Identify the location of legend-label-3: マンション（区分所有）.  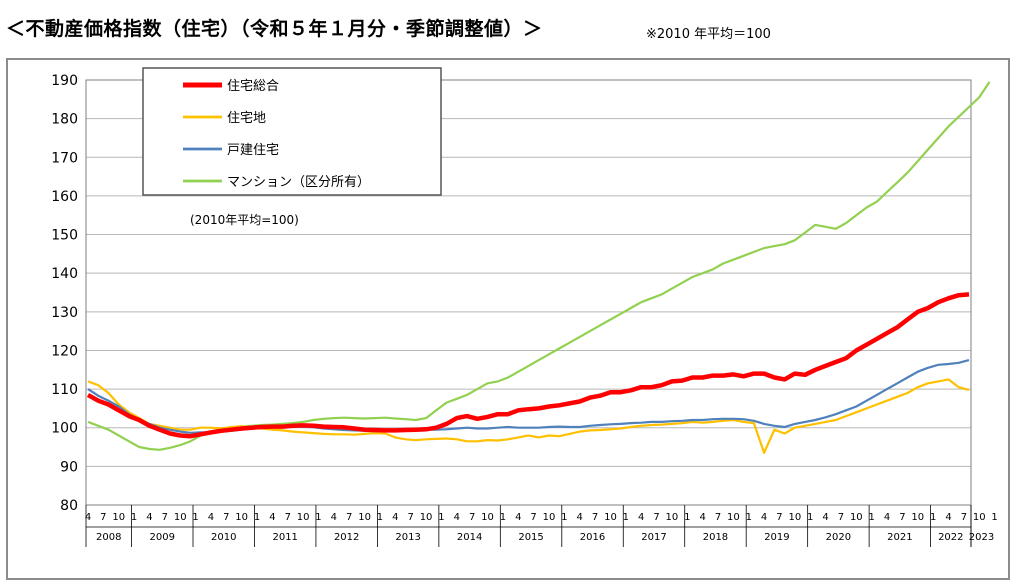
(298, 182).